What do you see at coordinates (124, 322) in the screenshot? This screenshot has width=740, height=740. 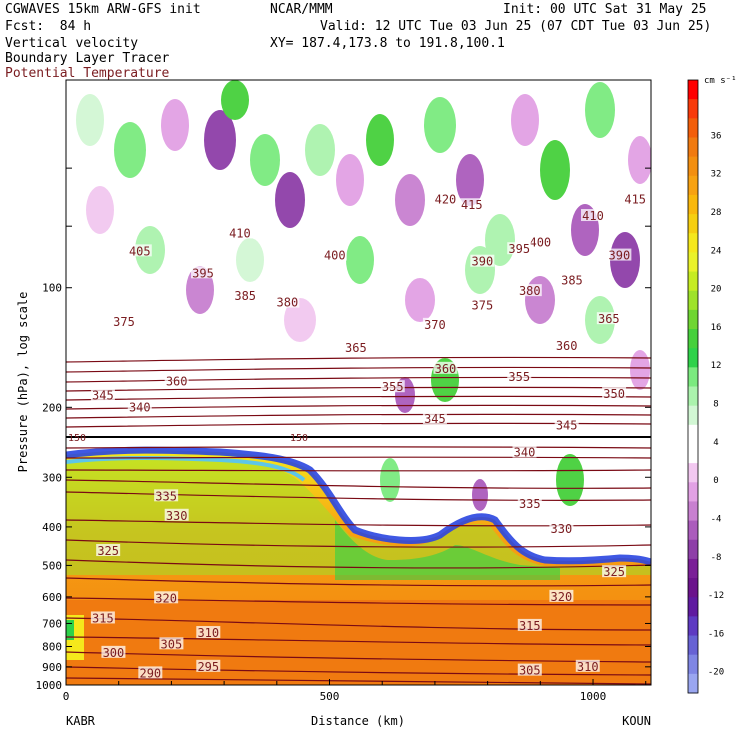 I see `isentrope-label: 375` at bounding box center [124, 322].